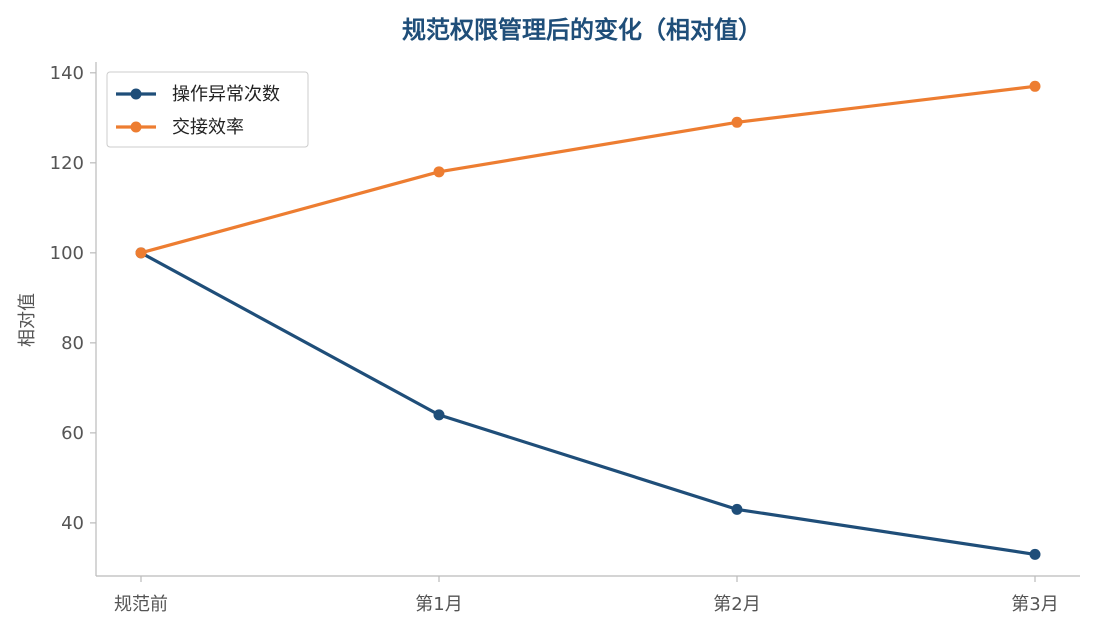 The width and height of the screenshot is (1095, 630). Describe the element at coordinates (207, 109) in the screenshot. I see `legend-box` at that location.